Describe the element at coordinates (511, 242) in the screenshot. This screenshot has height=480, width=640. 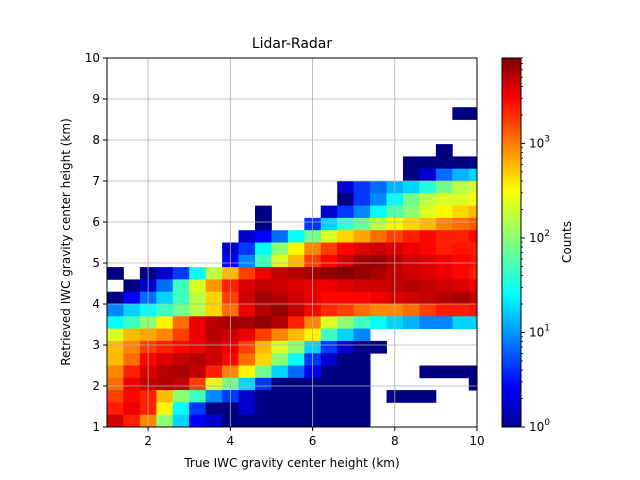
I see `colorbar` at that location.